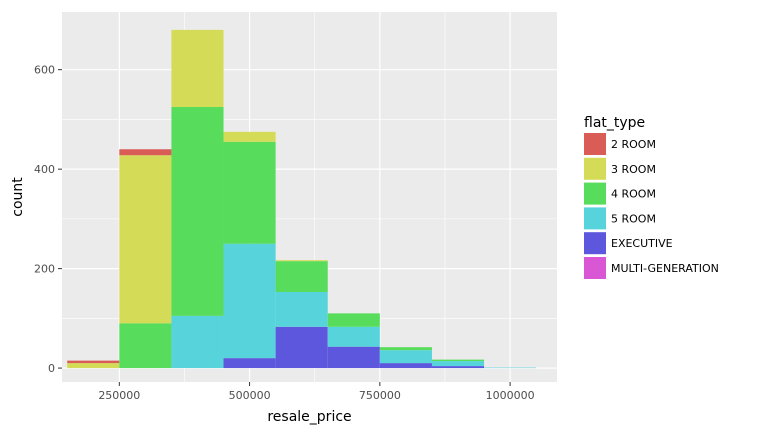 The height and width of the screenshot is (434, 759). Describe the element at coordinates (665, 268) in the screenshot. I see `legend-label-multi-generation: MULTI-GENERATION` at that location.